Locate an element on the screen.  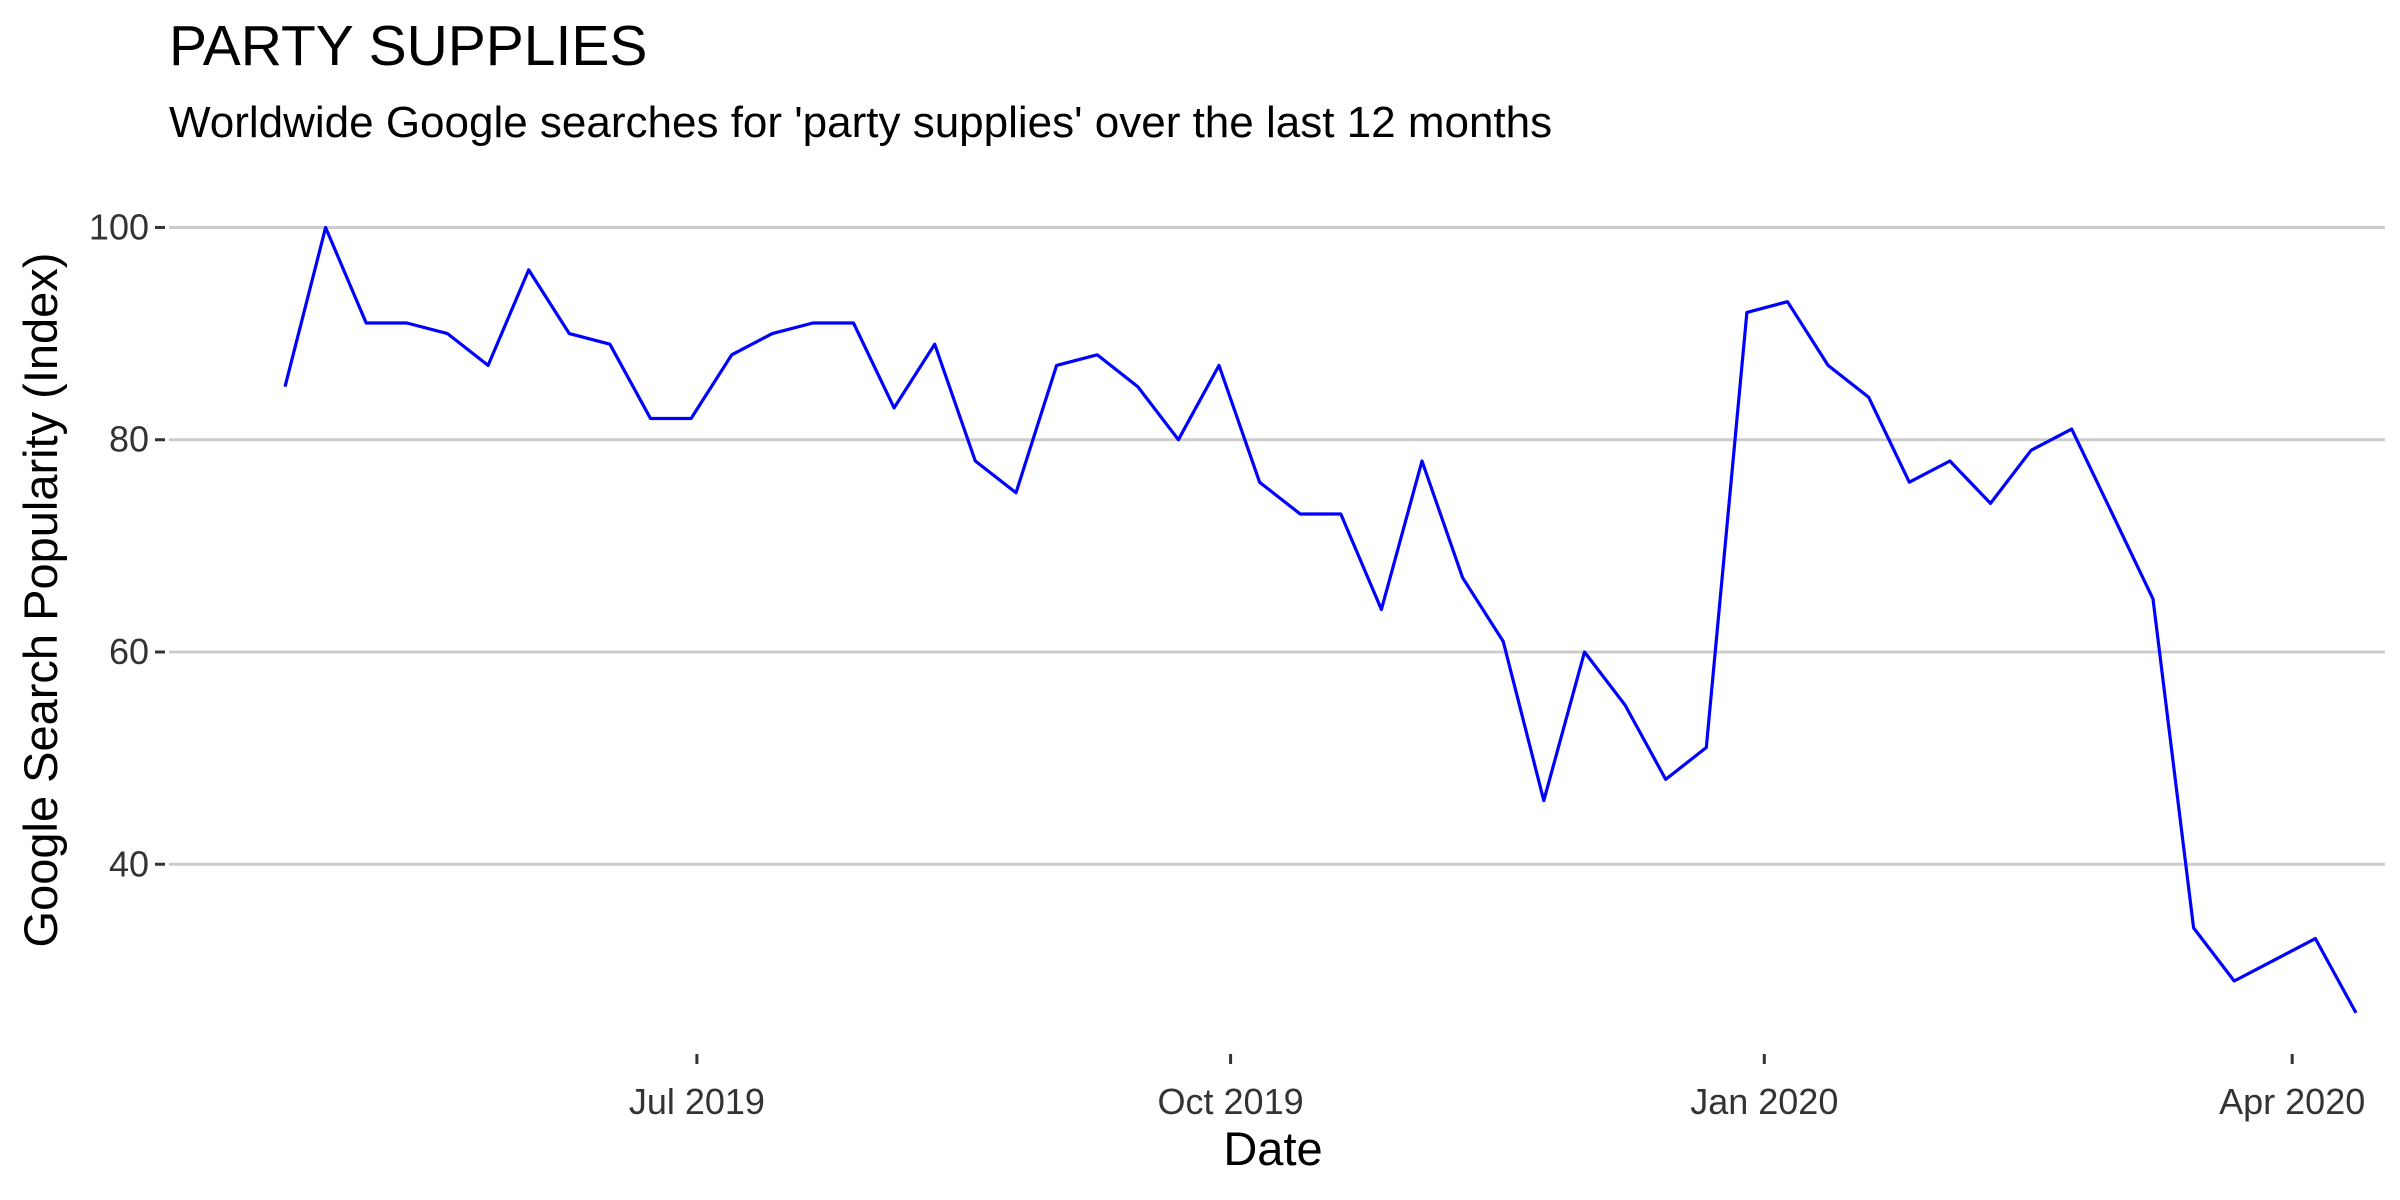
y-tick-label: 100 is located at coordinates (119, 226).